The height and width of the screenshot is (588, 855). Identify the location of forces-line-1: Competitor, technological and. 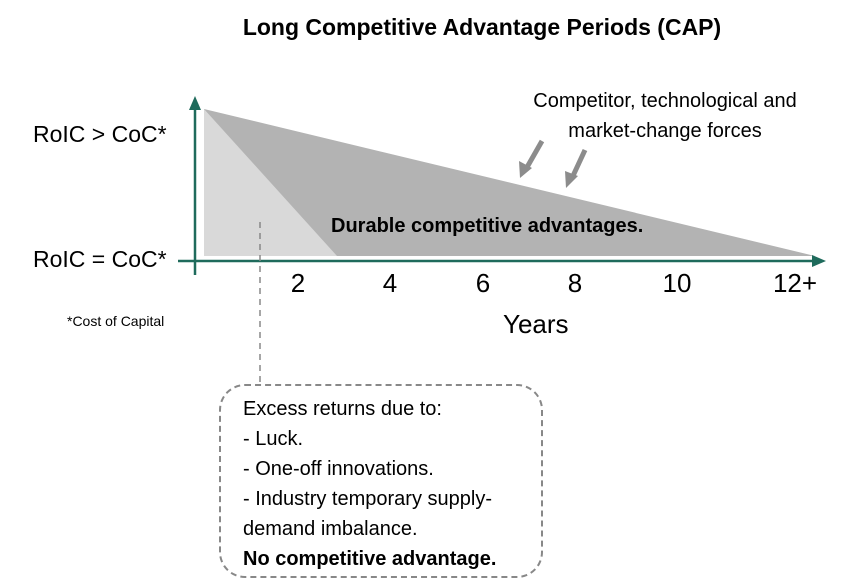
(665, 101).